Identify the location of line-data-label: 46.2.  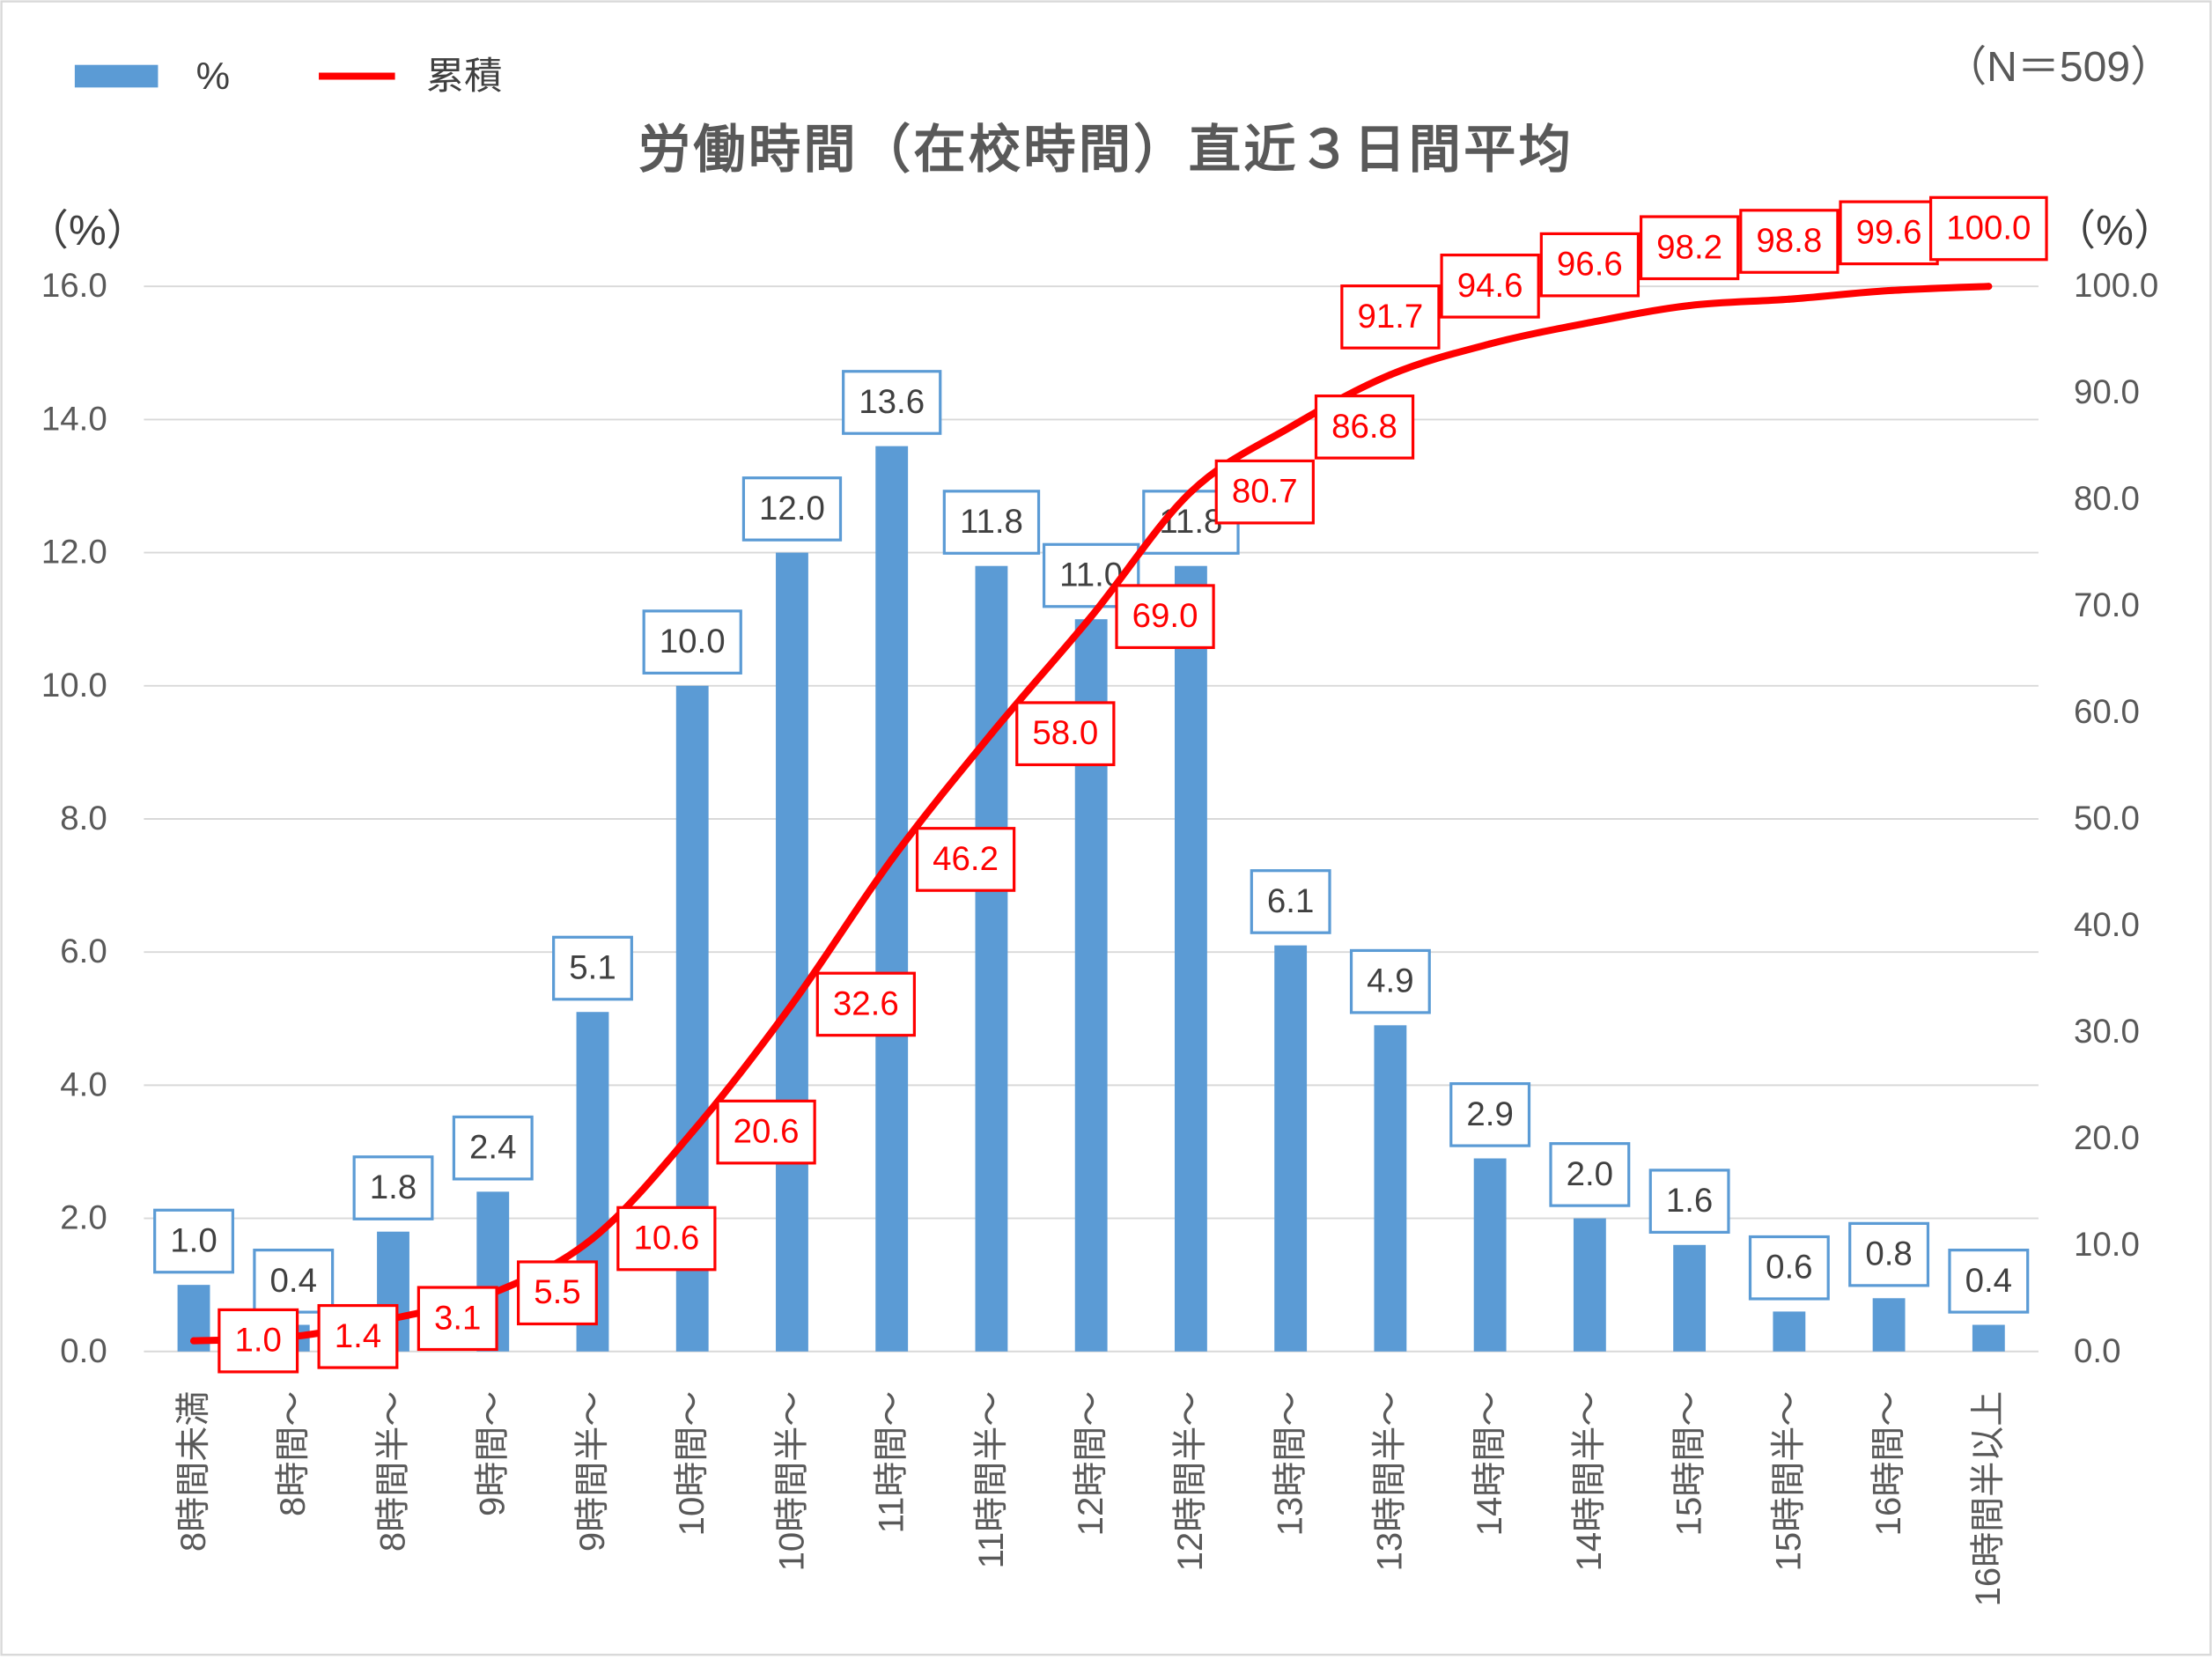
(965, 859).